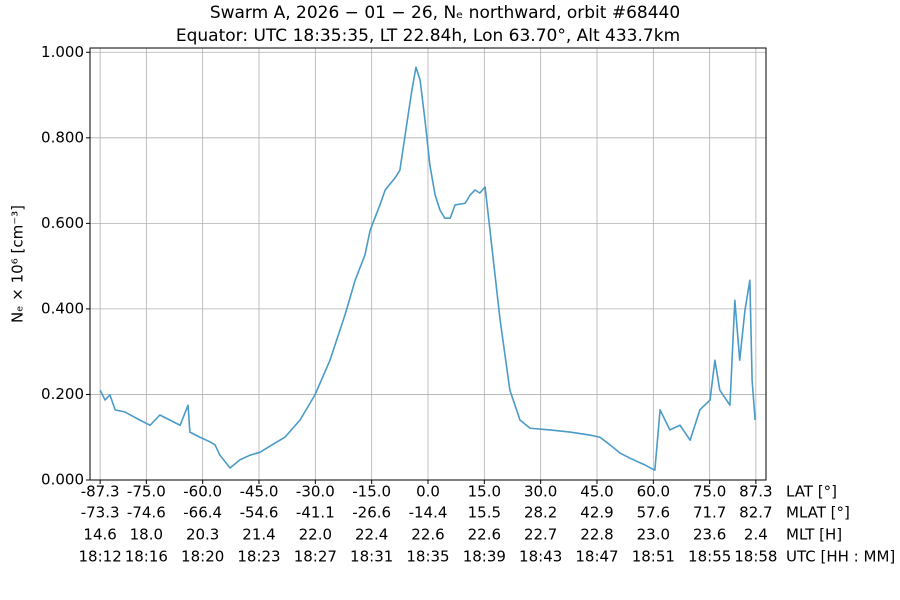 The height and width of the screenshot is (600, 900). Describe the element at coordinates (840, 557) in the screenshot. I see `tick-row-label: UTC [HH : MM]` at that location.